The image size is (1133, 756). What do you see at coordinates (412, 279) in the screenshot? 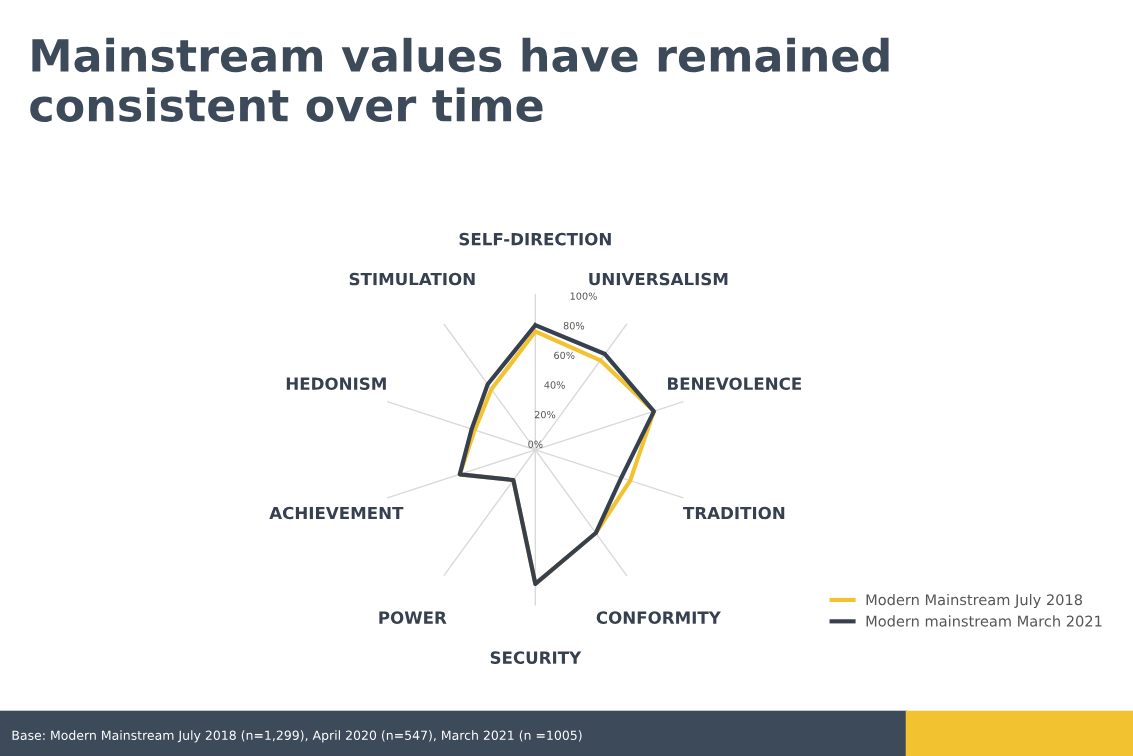
I see `spoke-label: STIMULATION` at bounding box center [412, 279].